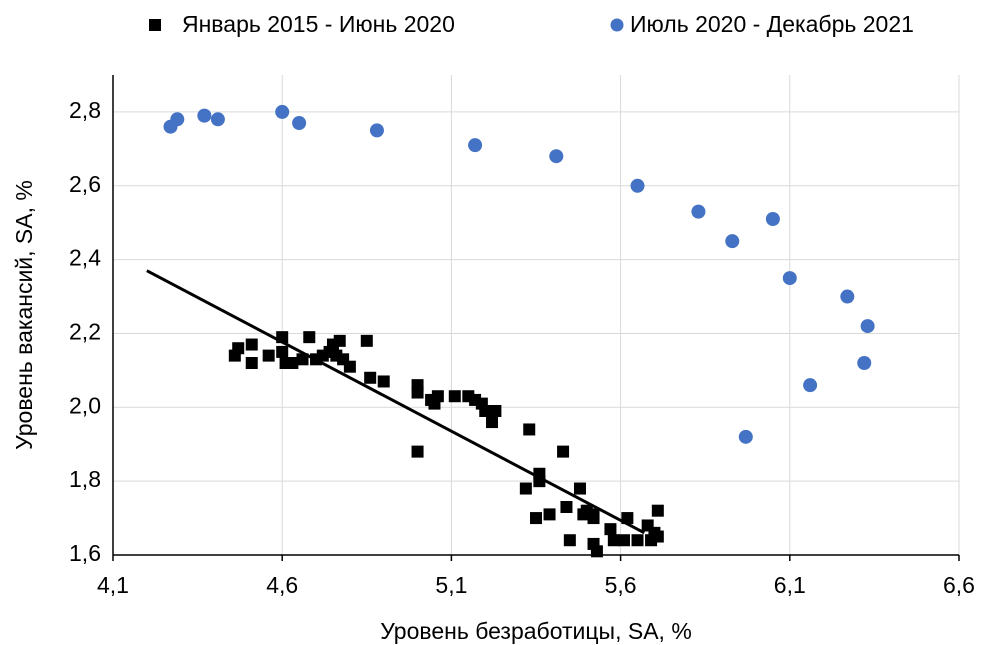 The width and height of the screenshot is (982, 645). I want to click on legend-label: Июль 2020 - Декабрь 2021, so click(772, 24).